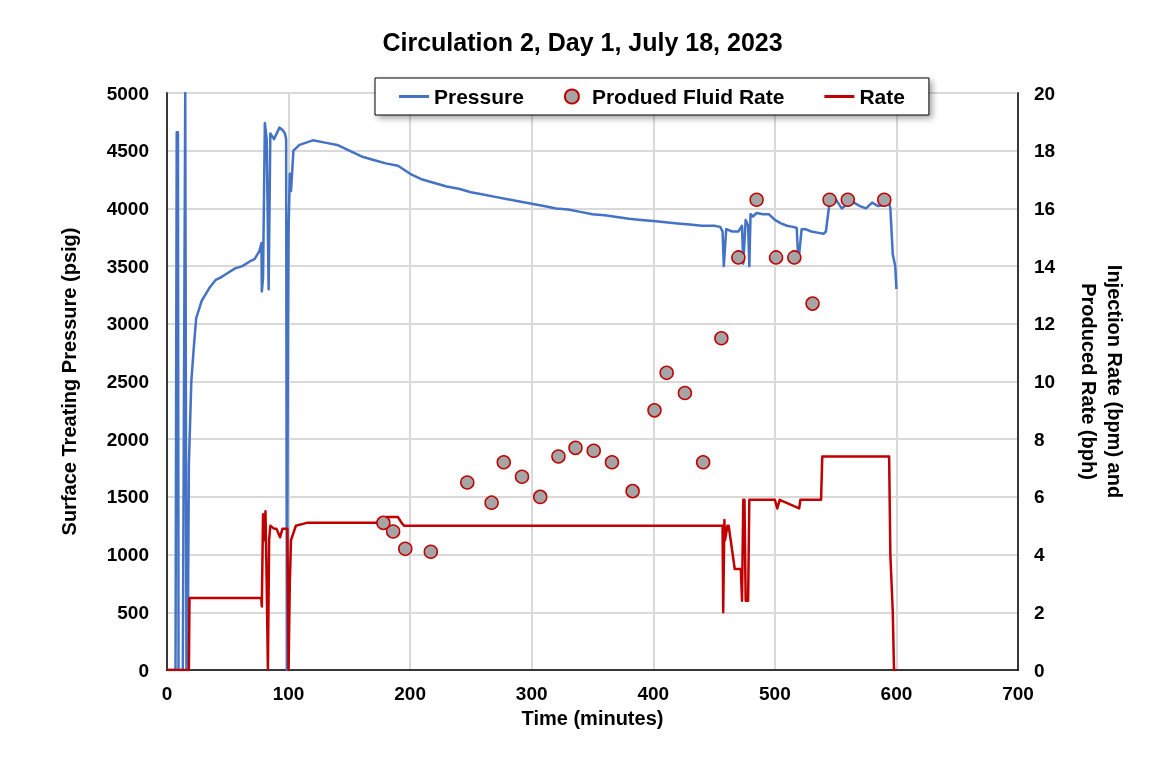 This screenshot has width=1165, height=772. What do you see at coordinates (1039, 439) in the screenshot?
I see `y2-tick-label: 8` at bounding box center [1039, 439].